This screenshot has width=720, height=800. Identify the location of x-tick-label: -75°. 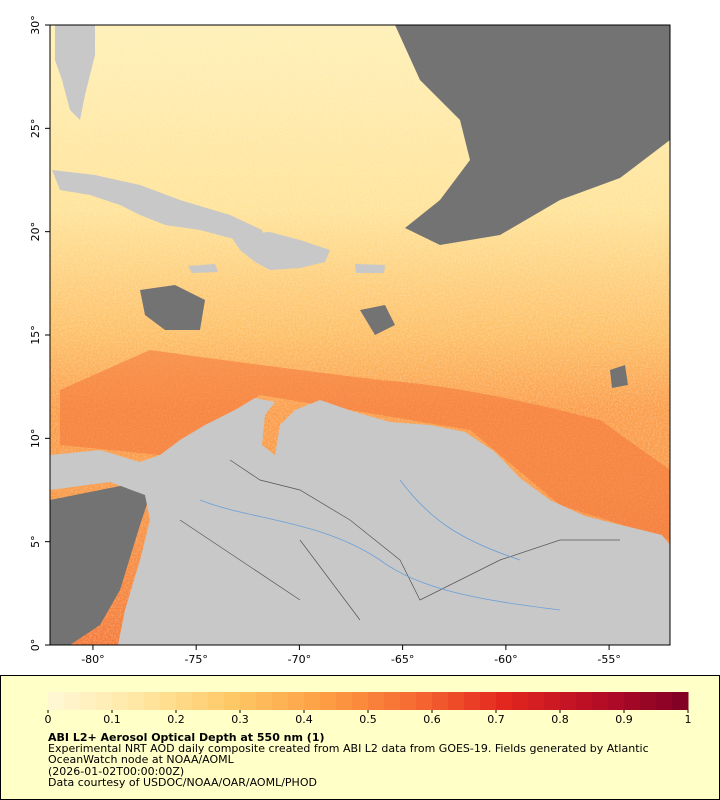
(195, 659).